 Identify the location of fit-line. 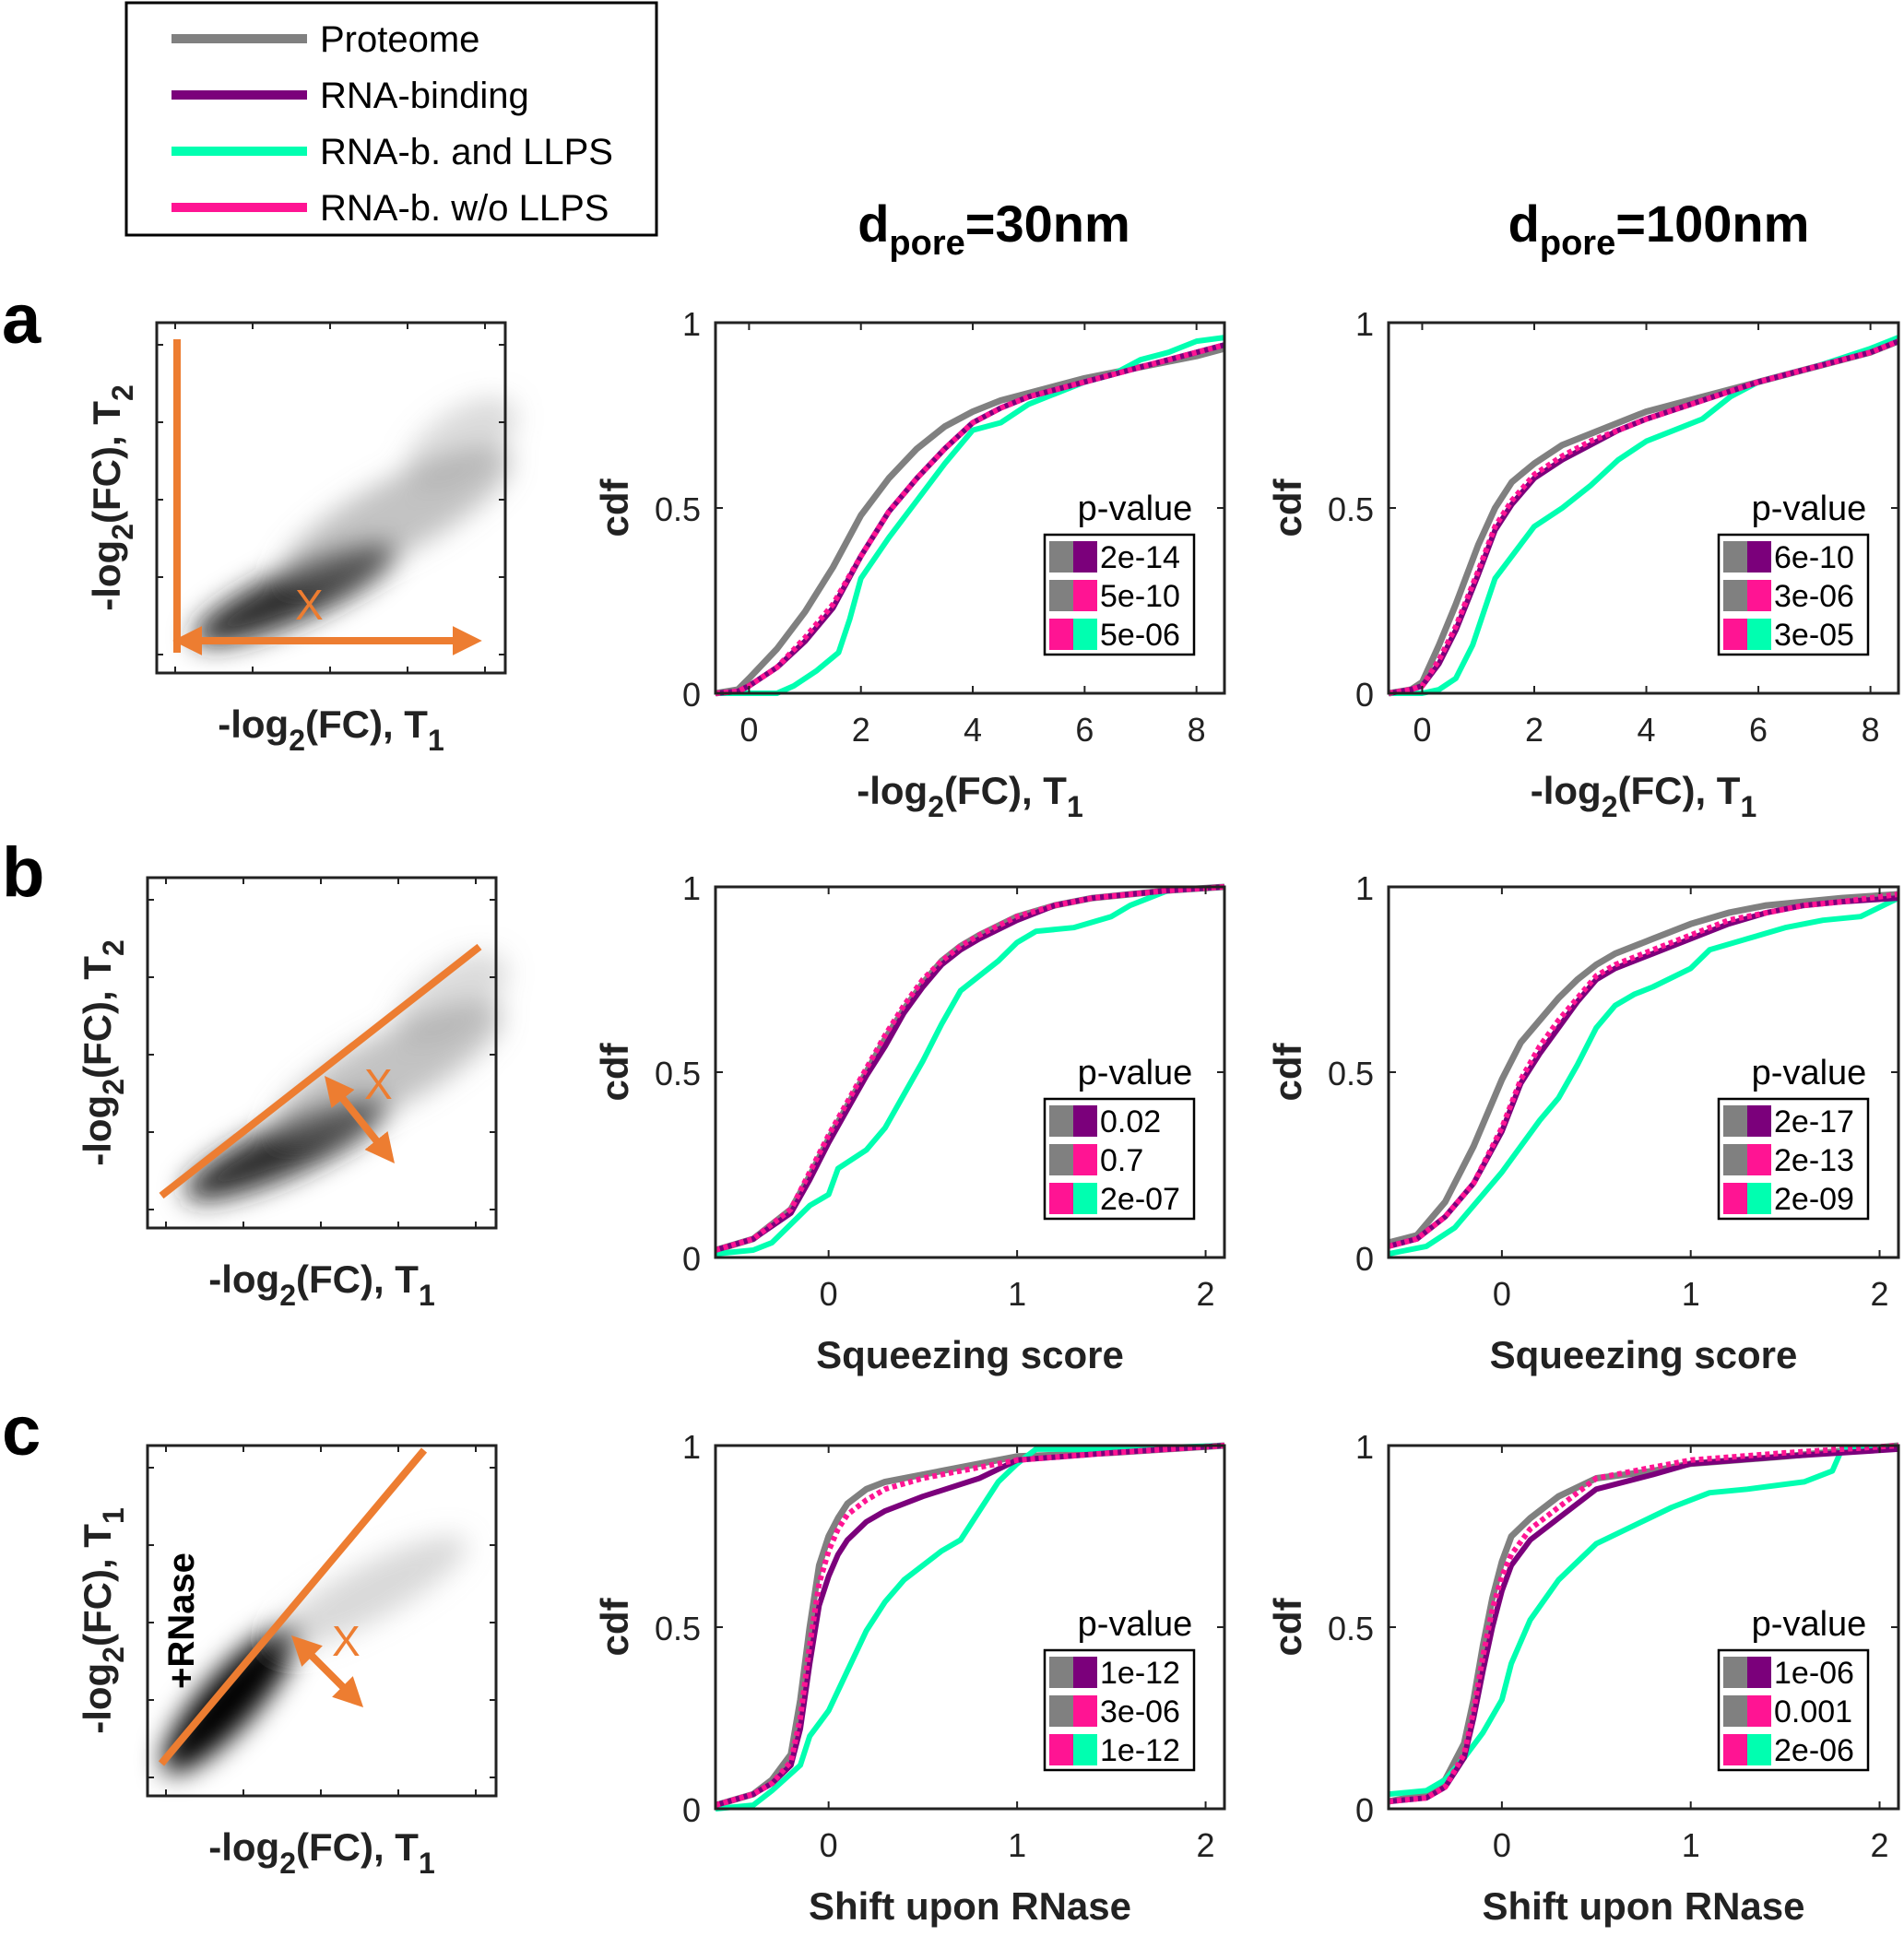
(293, 1607).